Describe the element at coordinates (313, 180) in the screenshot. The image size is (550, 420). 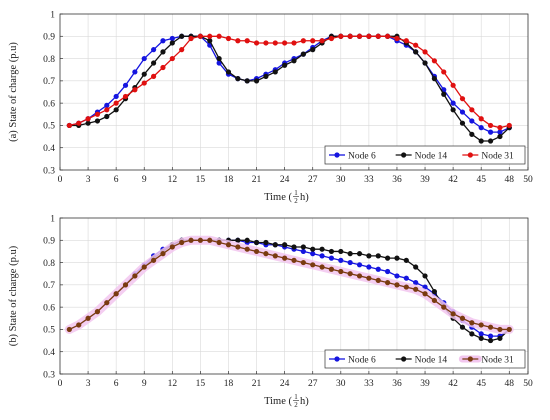
I see `x-tick-label: 27` at that location.